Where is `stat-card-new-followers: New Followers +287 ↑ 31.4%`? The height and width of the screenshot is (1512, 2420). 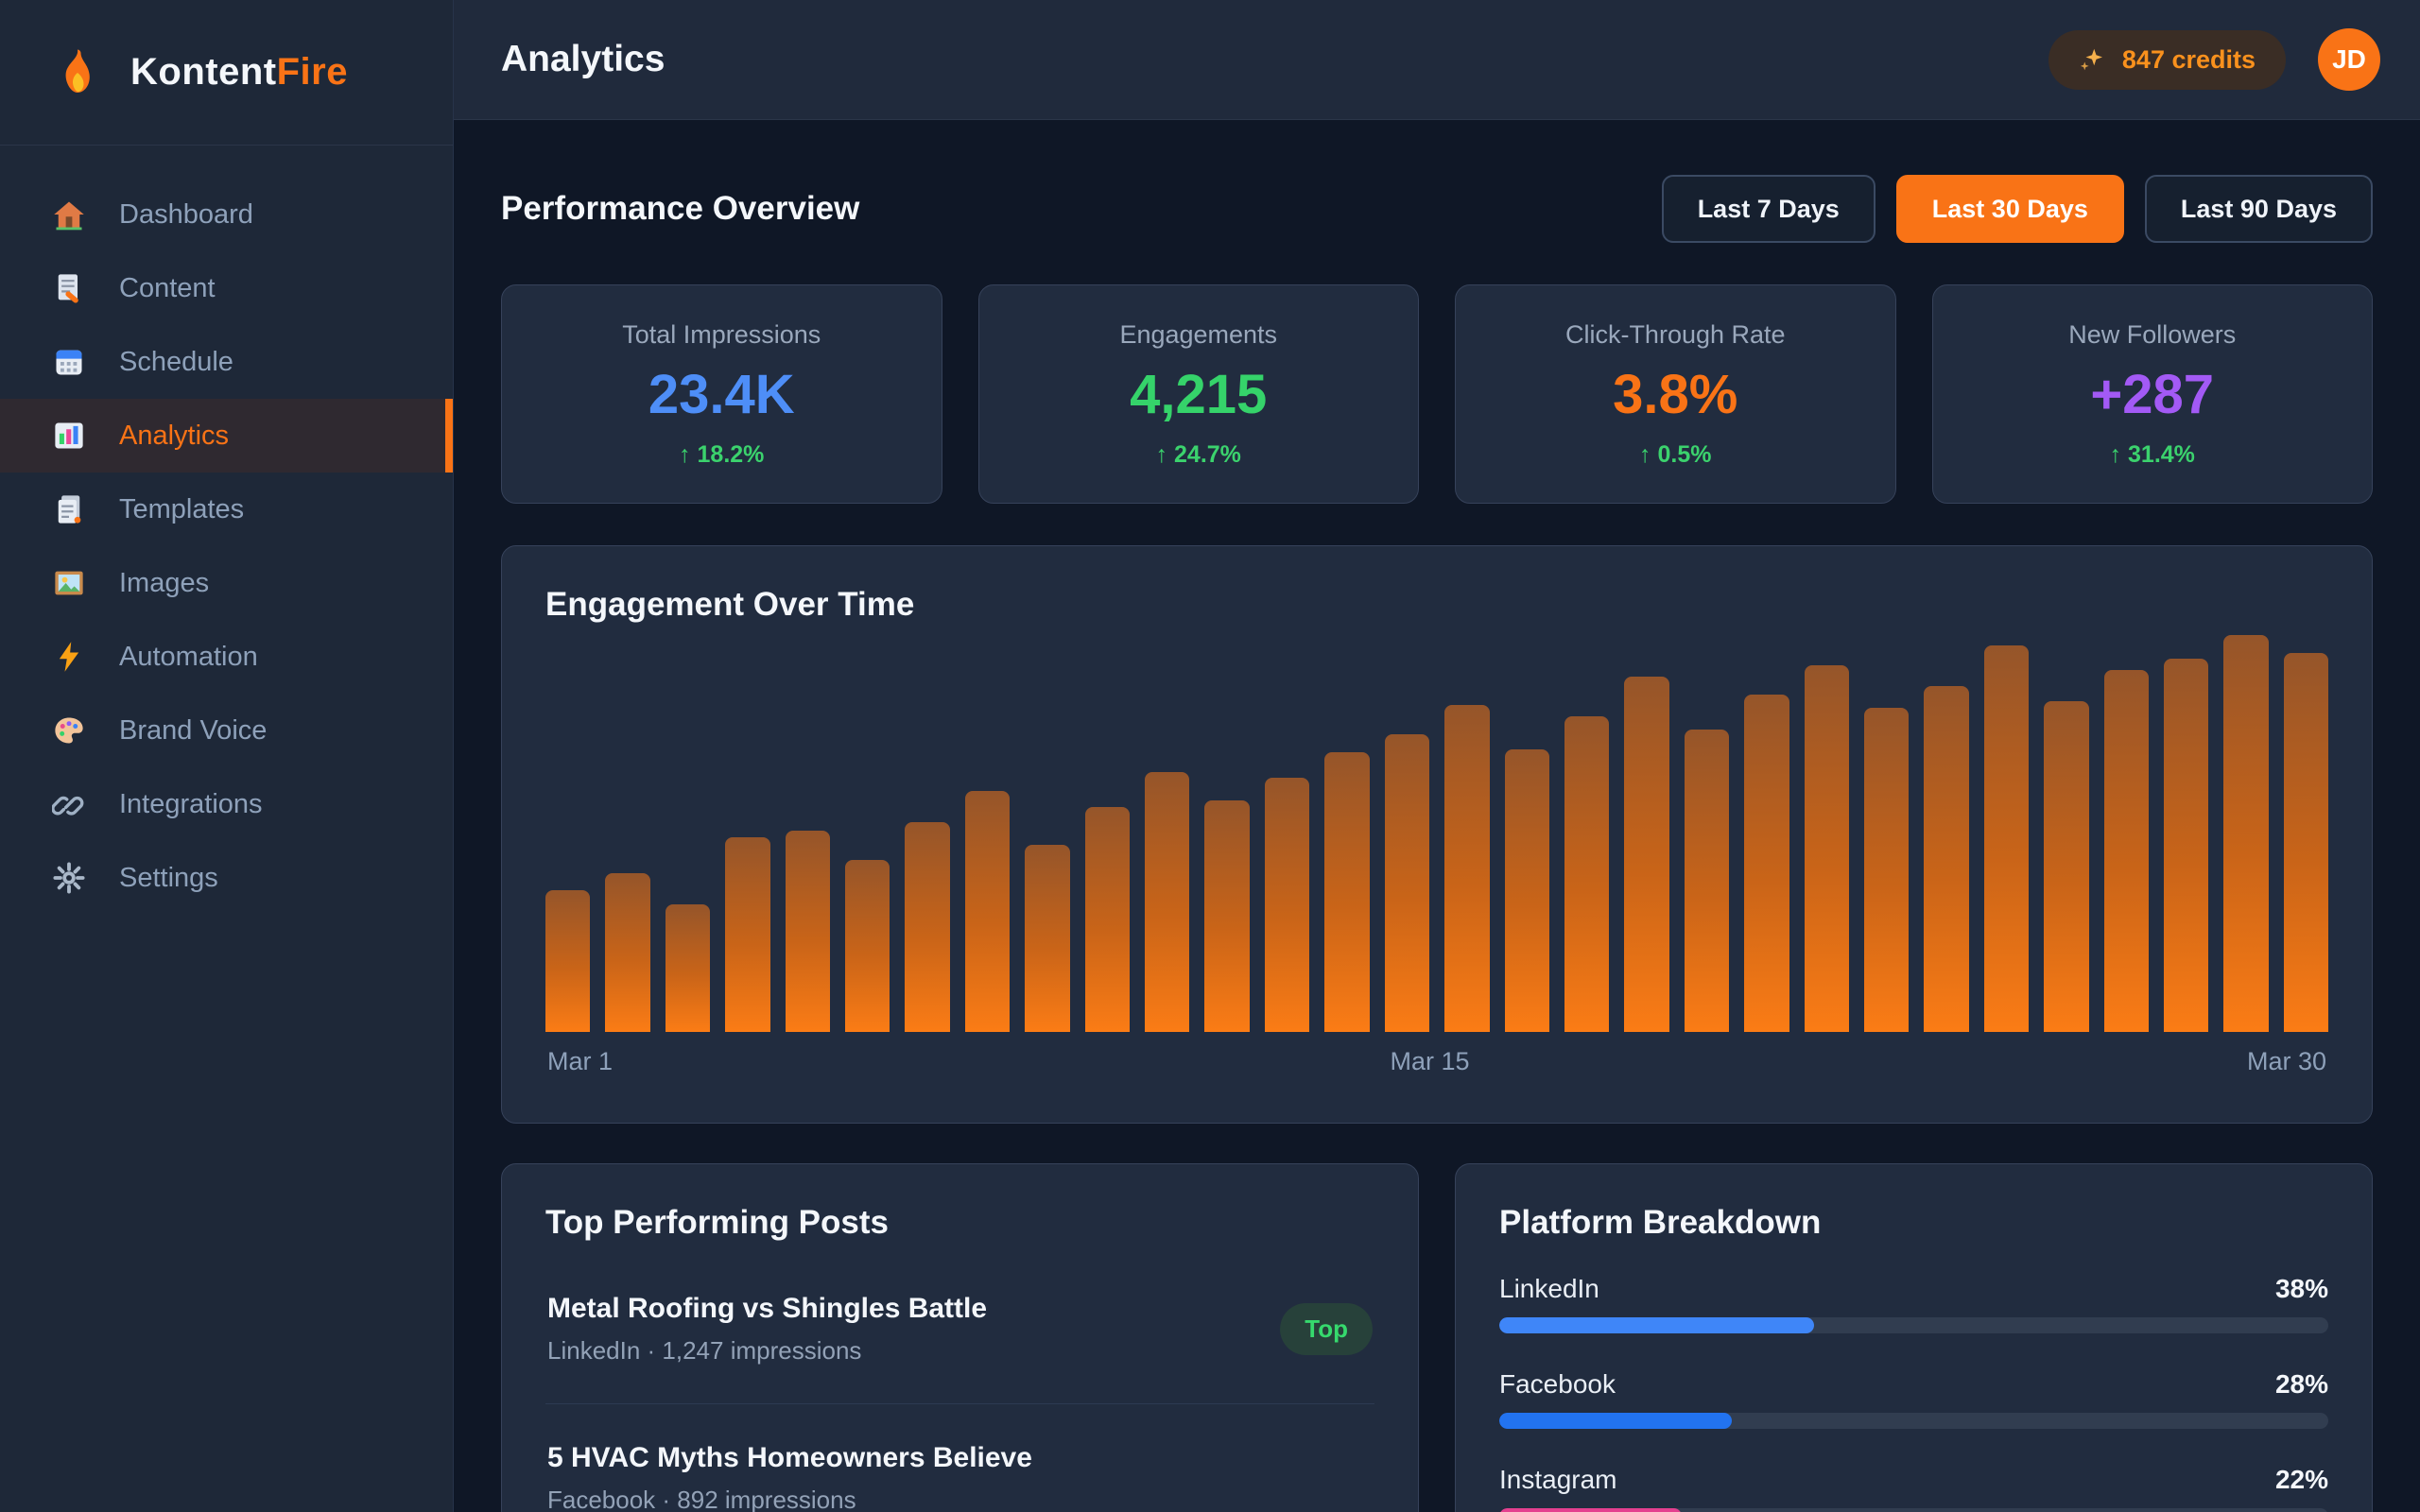 stat-card-new-followers: New Followers +287 ↑ 31.4% is located at coordinates (2152, 394).